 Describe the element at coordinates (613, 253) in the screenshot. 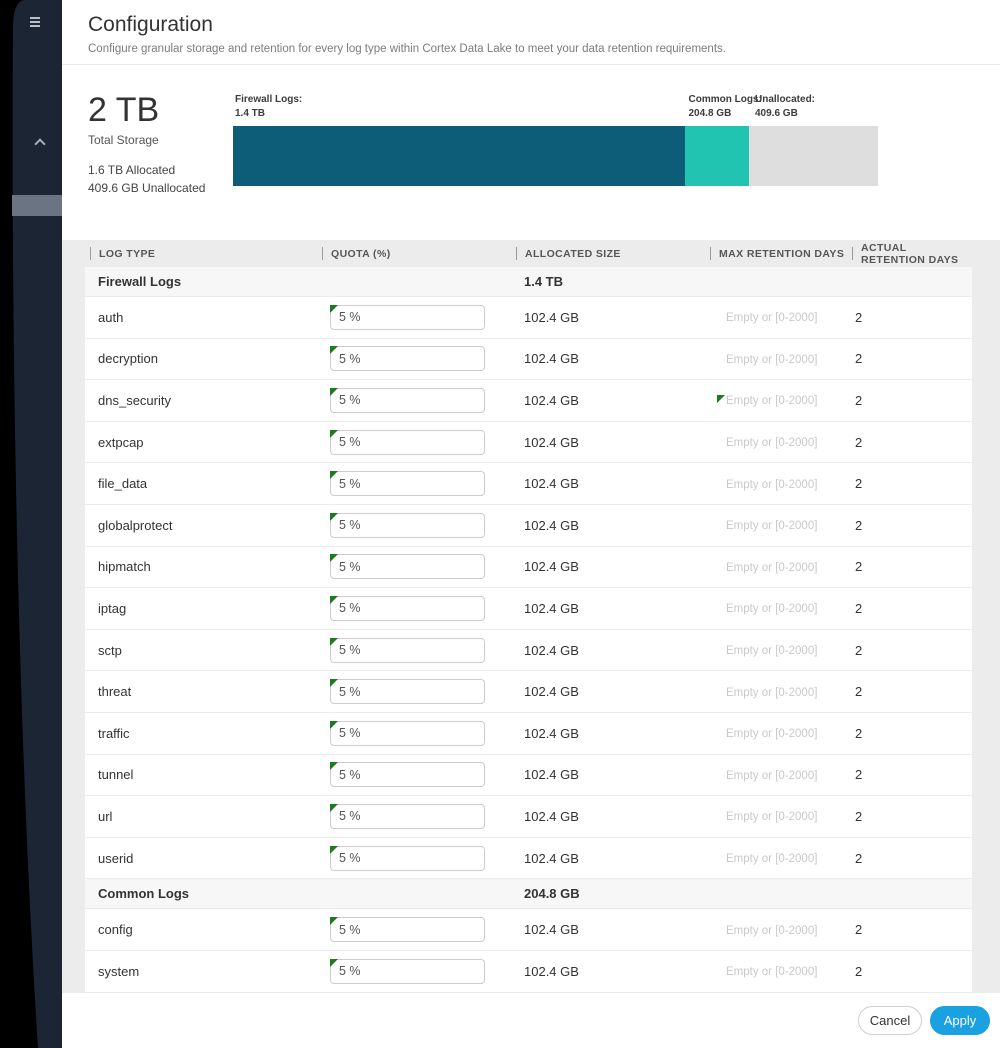

I see `column-header-allocated-size: ALLOCATED SIZE` at that location.